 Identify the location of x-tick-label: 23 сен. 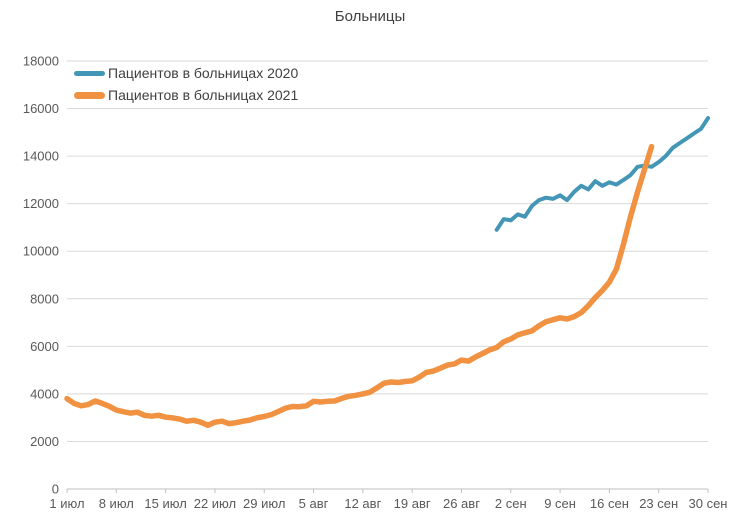
(658, 503).